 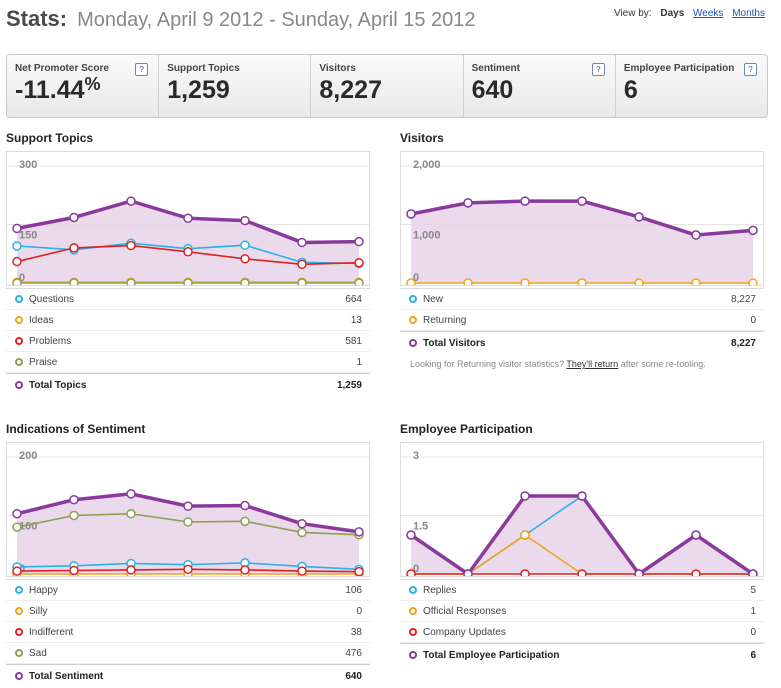 I want to click on legend-row: Official Responses 1, so click(x=582, y=611).